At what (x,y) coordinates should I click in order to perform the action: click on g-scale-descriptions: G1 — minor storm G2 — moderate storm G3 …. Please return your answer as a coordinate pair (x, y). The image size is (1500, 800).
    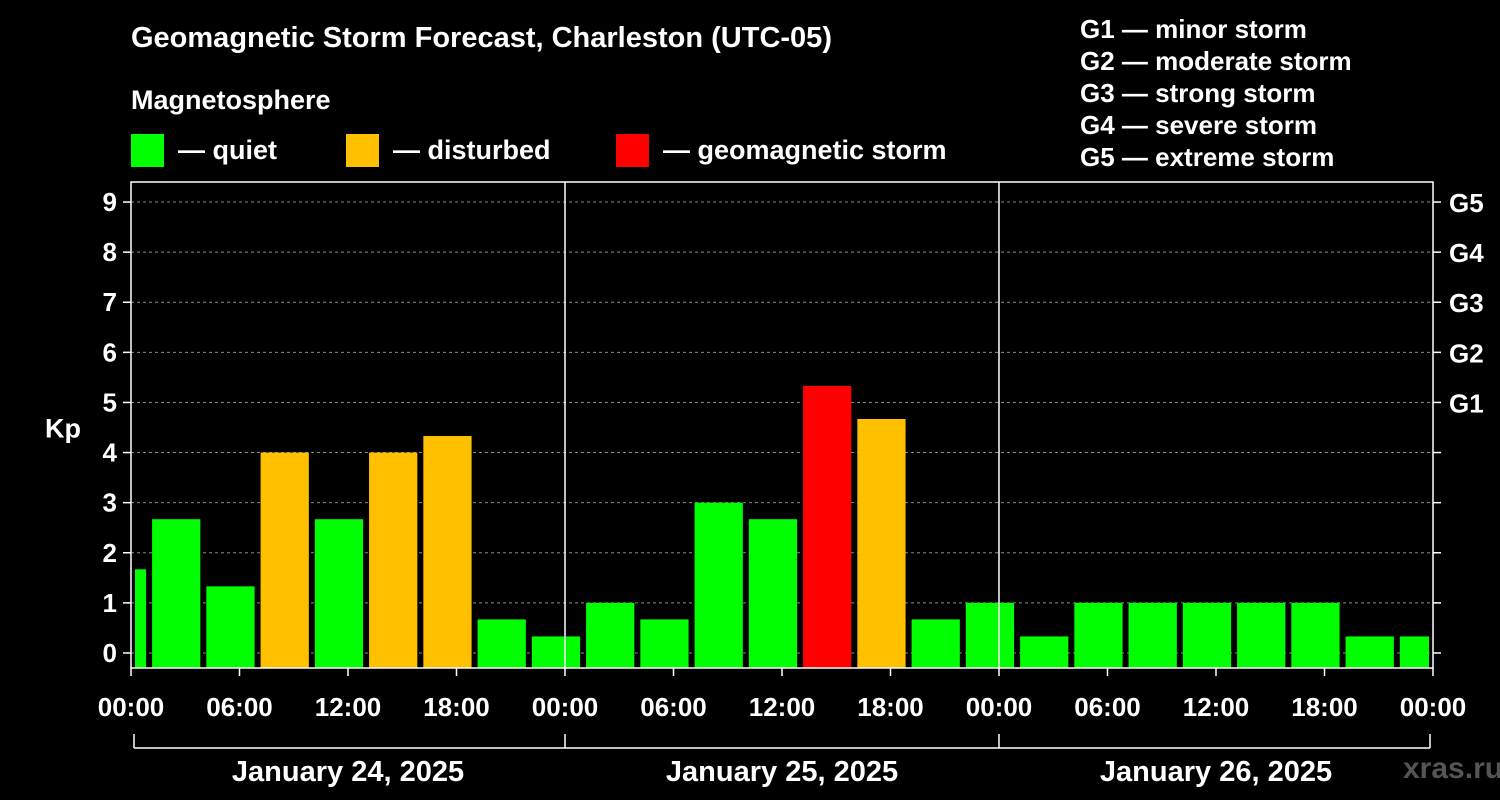
    Looking at the image, I should click on (1216, 93).